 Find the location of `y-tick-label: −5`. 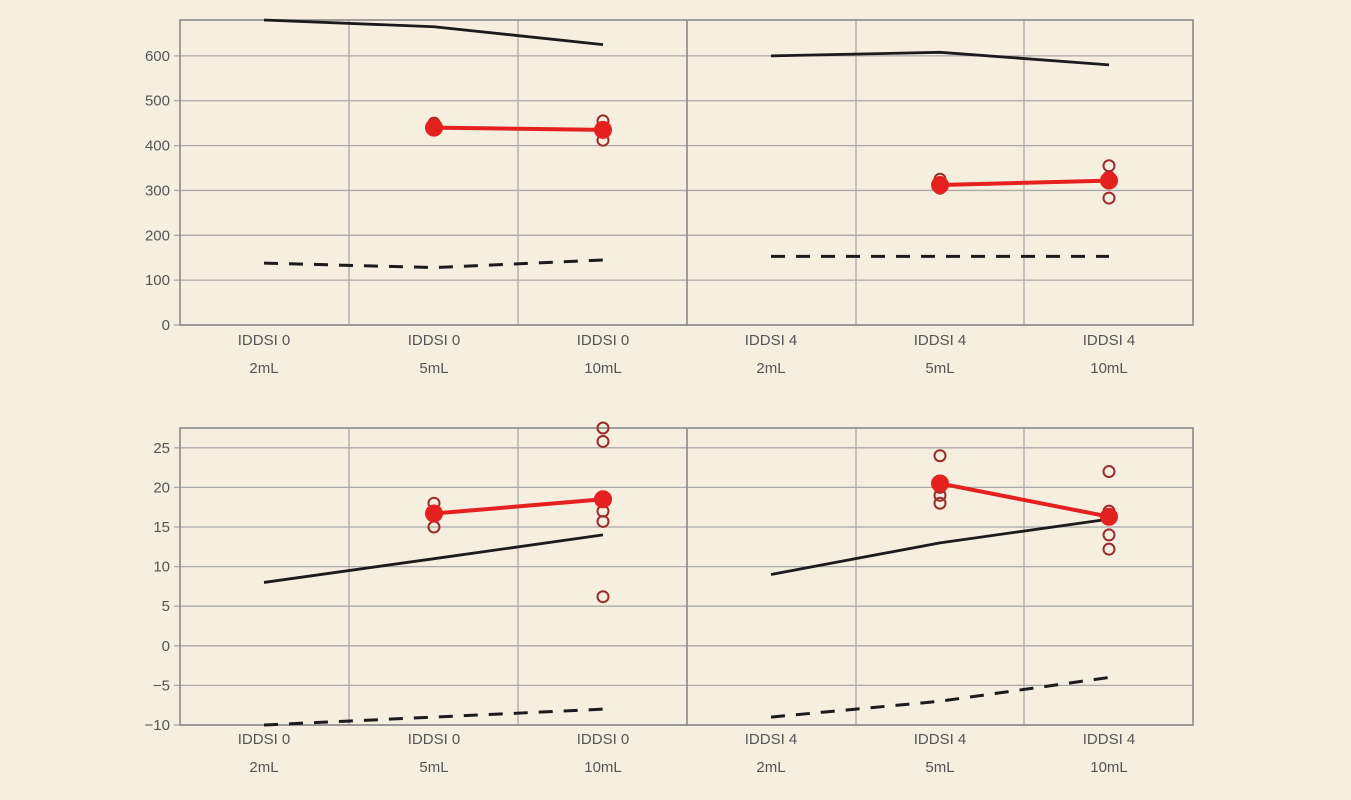

y-tick-label: −5 is located at coordinates (161, 685).